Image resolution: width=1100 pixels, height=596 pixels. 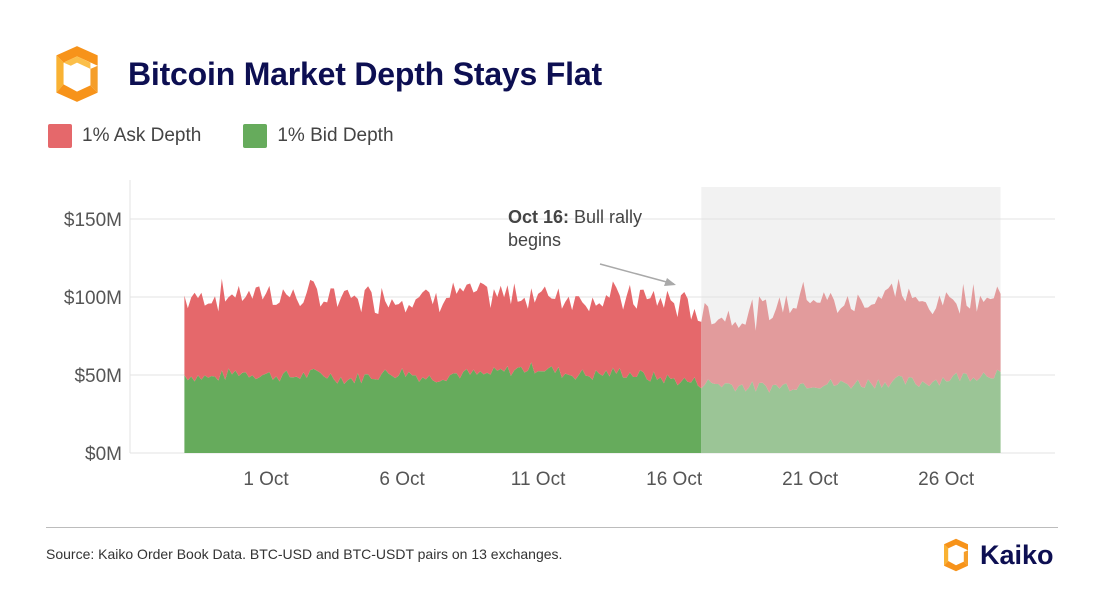 I want to click on legend-label-ask: 1% Ask Depth, so click(x=142, y=135).